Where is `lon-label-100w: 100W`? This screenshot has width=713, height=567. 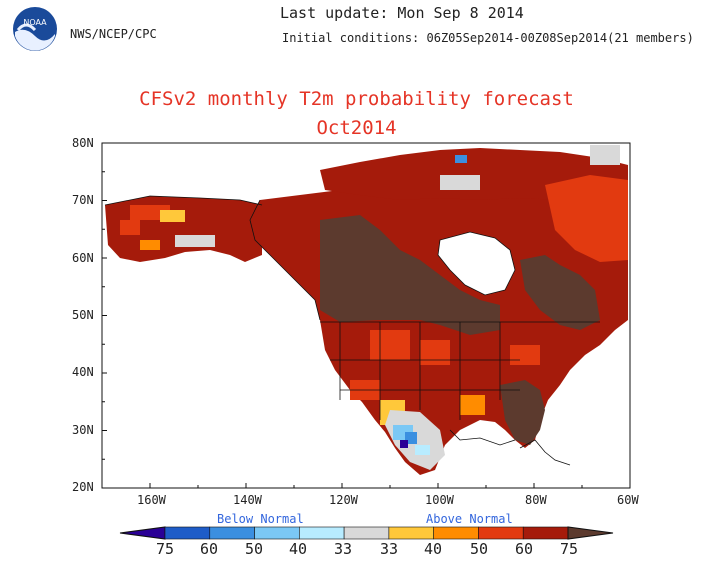
lon-label-100w: 100W is located at coordinates (439, 500).